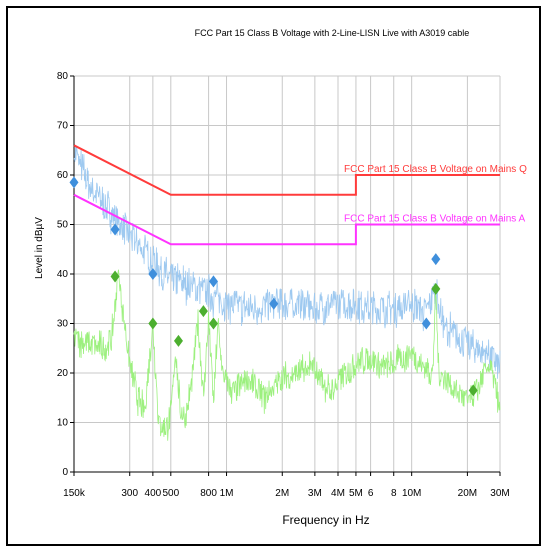 The image size is (547, 552). What do you see at coordinates (63, 126) in the screenshot?
I see `y-tick-label: 70` at bounding box center [63, 126].